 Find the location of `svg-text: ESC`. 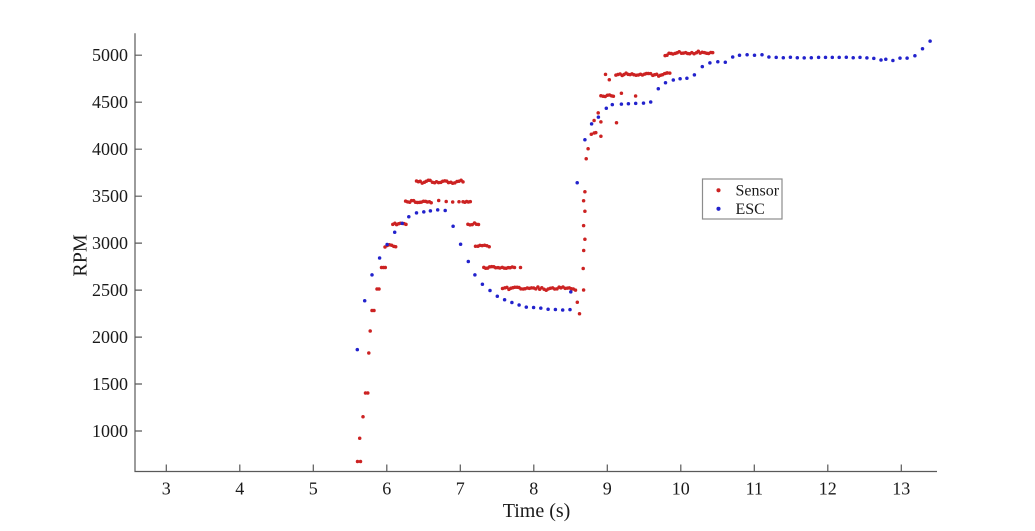

svg-text: ESC is located at coordinates (750, 209).